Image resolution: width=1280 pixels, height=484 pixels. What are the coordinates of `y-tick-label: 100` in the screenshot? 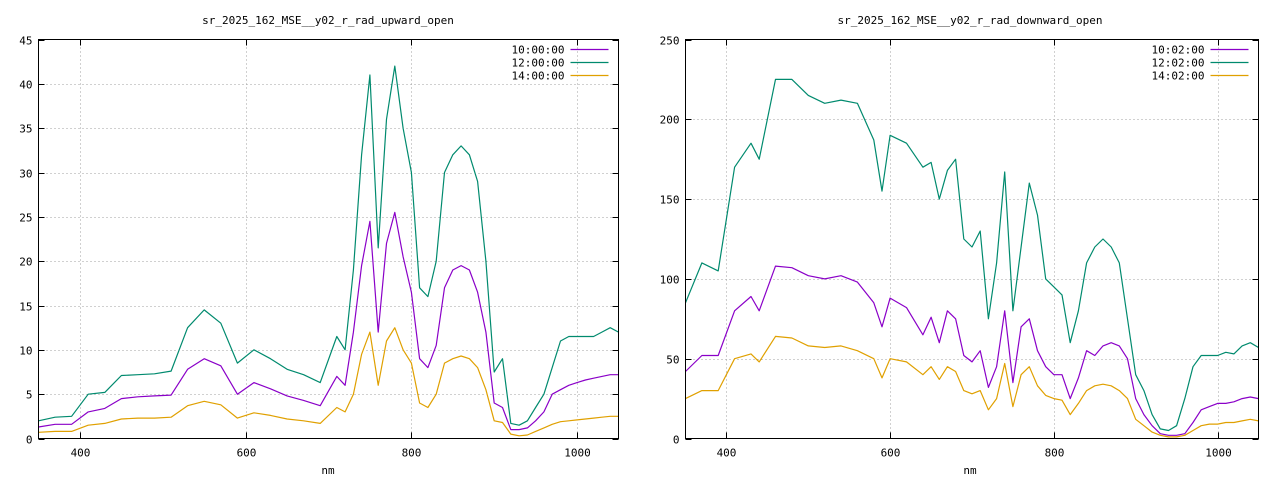 It's located at (670, 280).